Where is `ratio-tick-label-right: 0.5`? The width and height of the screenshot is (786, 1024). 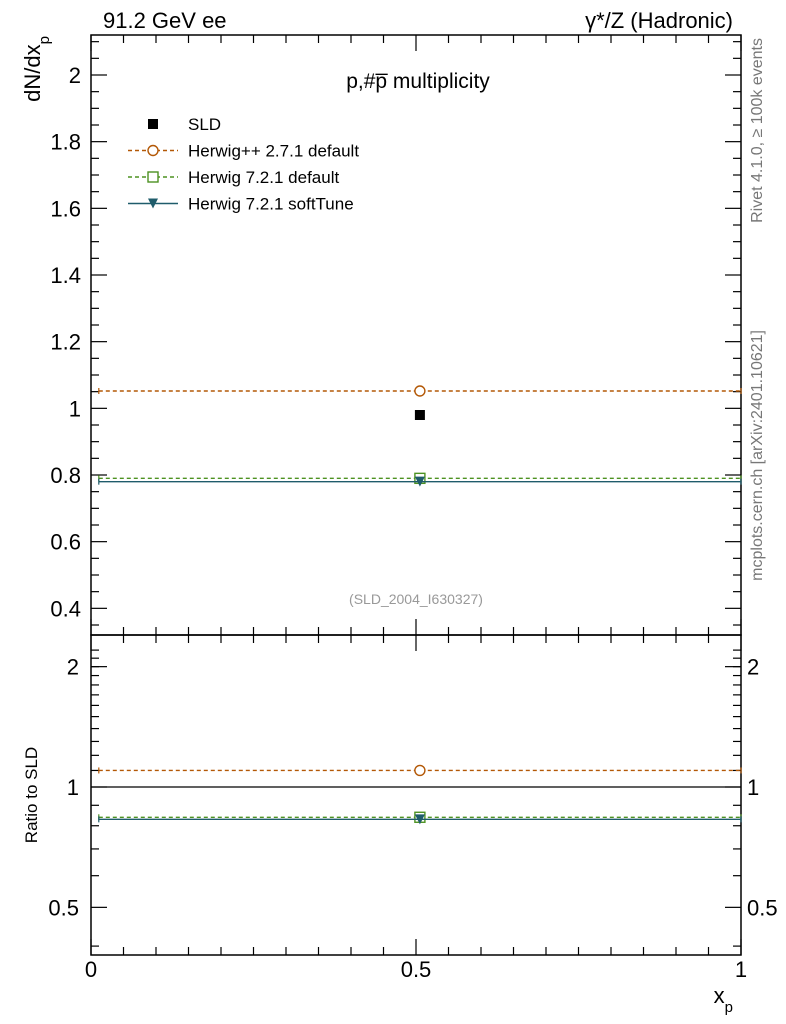
ratio-tick-label-right: 0.5 is located at coordinates (762, 907).